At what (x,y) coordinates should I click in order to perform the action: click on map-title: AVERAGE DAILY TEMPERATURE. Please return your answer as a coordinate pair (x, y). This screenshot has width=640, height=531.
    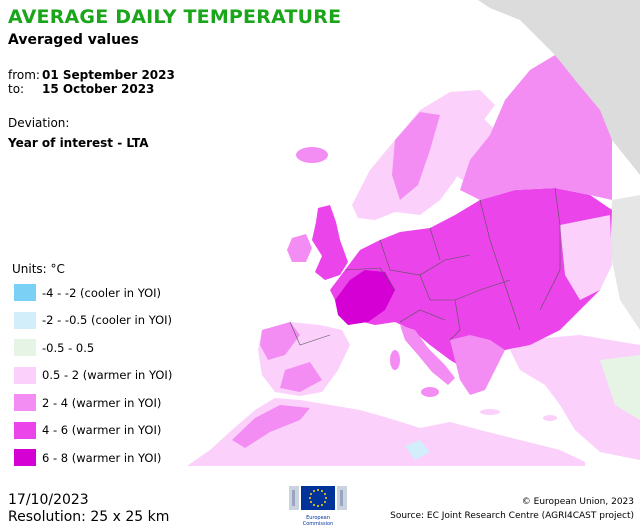
    Looking at the image, I should click on (175, 17).